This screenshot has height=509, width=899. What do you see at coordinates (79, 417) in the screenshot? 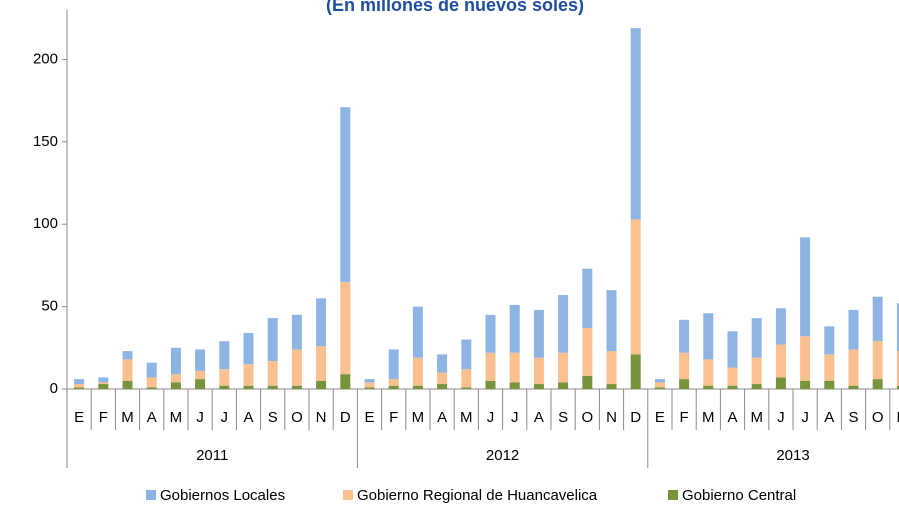
I see `x-tick-label: E` at bounding box center [79, 417].